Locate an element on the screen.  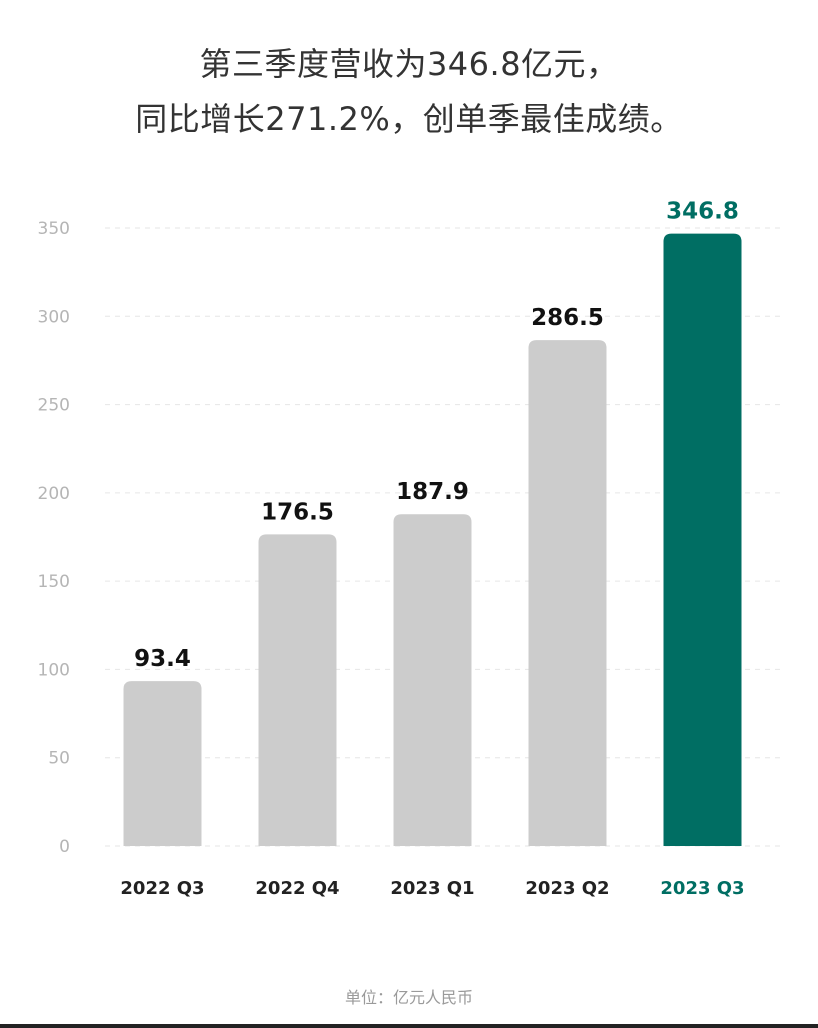
data-label: 176.5 is located at coordinates (297, 512).